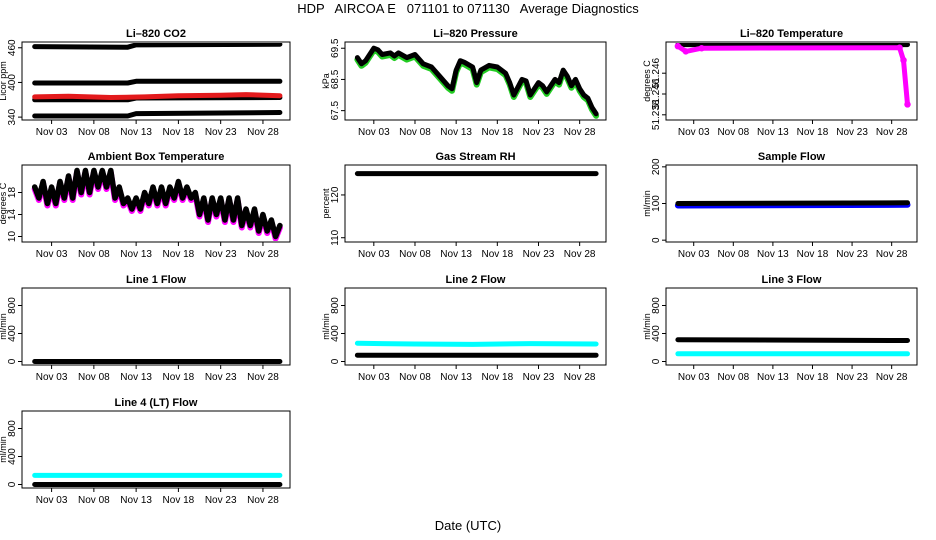 Image resolution: width=936 pixels, height=540 pixels. What do you see at coordinates (656, 203) in the screenshot?
I see `y-tick-label: 100` at bounding box center [656, 203].